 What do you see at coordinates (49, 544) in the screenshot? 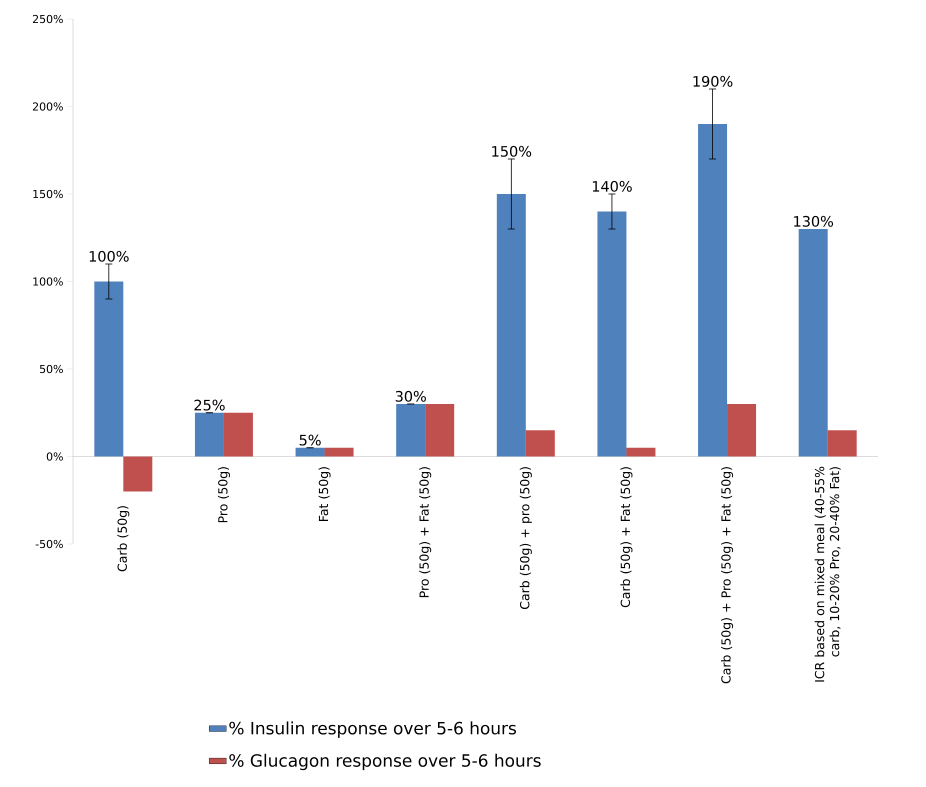
I see `y-tick-label: -50%` at bounding box center [49, 544].